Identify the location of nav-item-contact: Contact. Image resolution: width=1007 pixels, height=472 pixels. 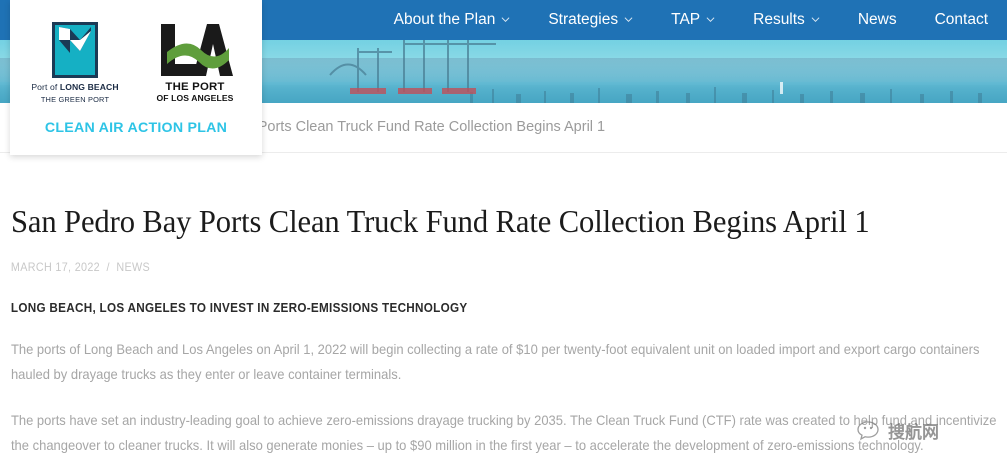
(961, 20).